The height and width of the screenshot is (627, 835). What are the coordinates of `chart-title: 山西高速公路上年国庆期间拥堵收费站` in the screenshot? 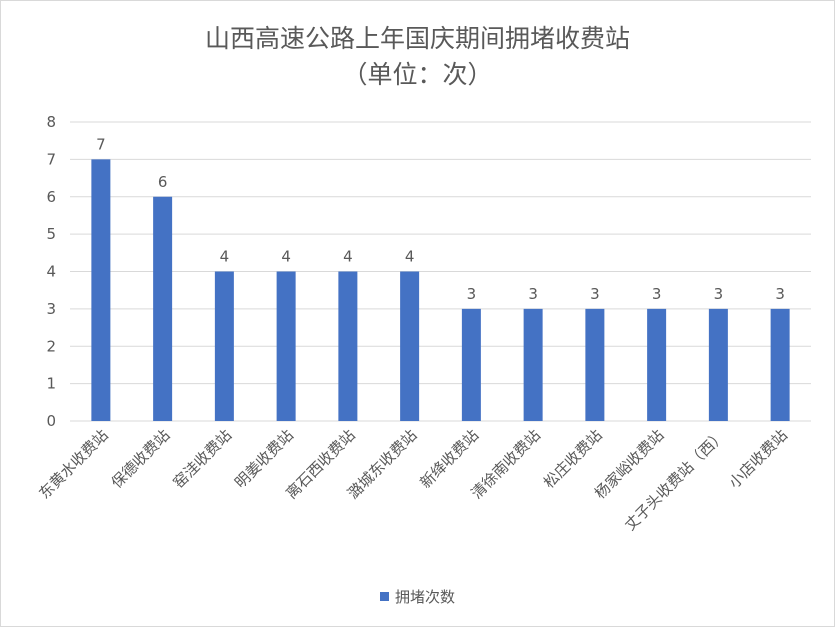 It's located at (417, 38).